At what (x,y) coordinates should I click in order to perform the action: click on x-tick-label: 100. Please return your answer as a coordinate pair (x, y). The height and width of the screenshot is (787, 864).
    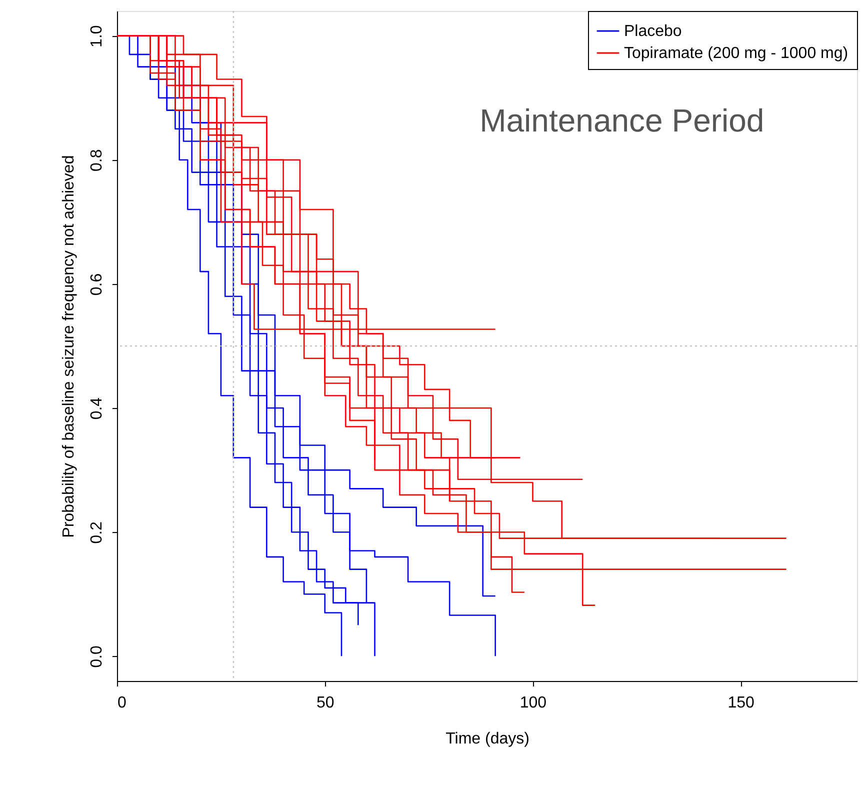
    Looking at the image, I should click on (533, 703).